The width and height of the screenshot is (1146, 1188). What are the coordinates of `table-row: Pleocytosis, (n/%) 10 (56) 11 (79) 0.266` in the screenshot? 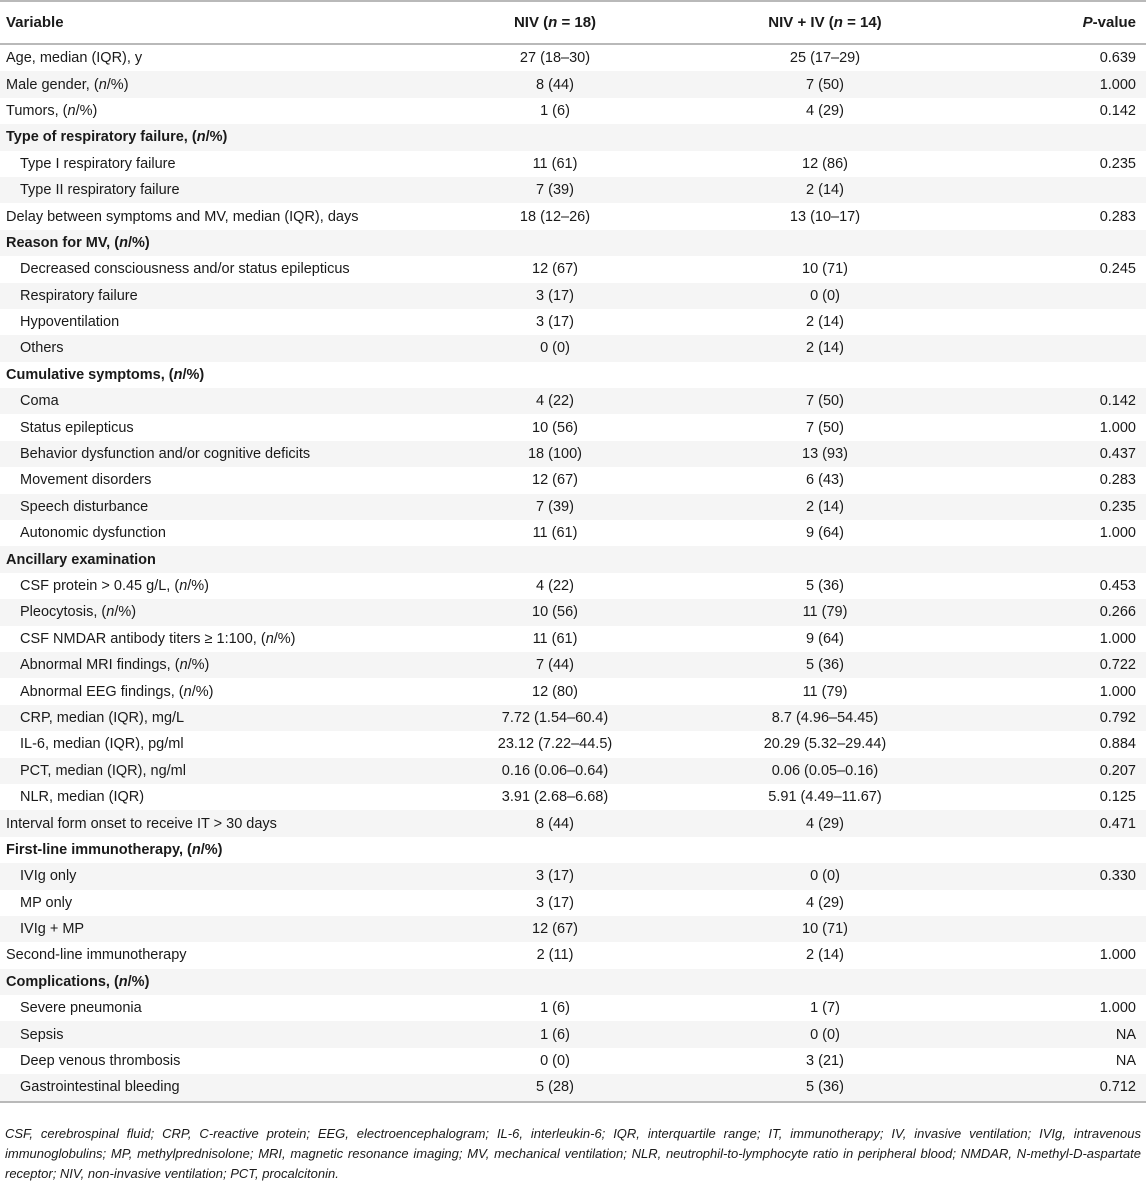 It's located at (573, 612).